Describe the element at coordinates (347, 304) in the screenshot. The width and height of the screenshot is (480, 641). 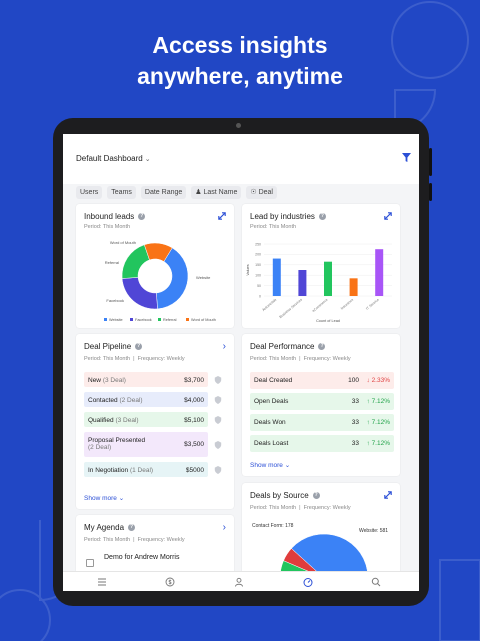
I see `x-tick-label: Insurance` at that location.